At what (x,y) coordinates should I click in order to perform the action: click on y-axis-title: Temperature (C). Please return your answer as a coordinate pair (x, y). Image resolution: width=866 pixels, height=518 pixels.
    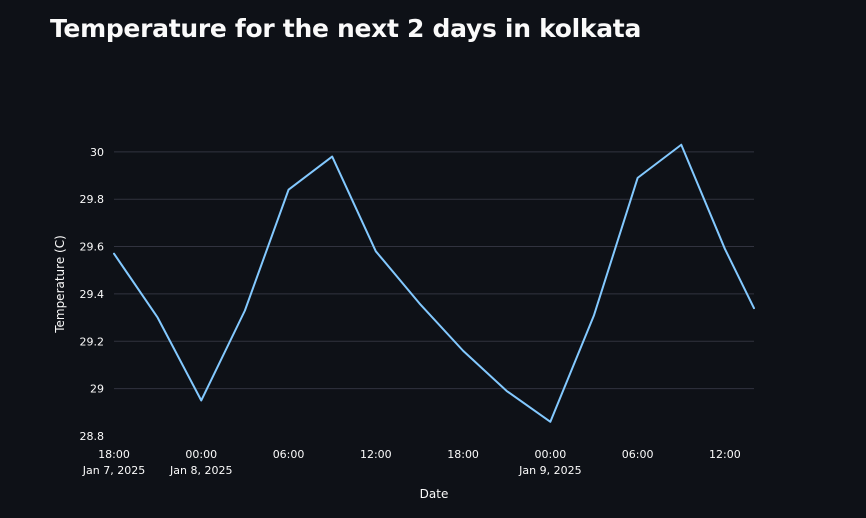
    Looking at the image, I should click on (60, 284).